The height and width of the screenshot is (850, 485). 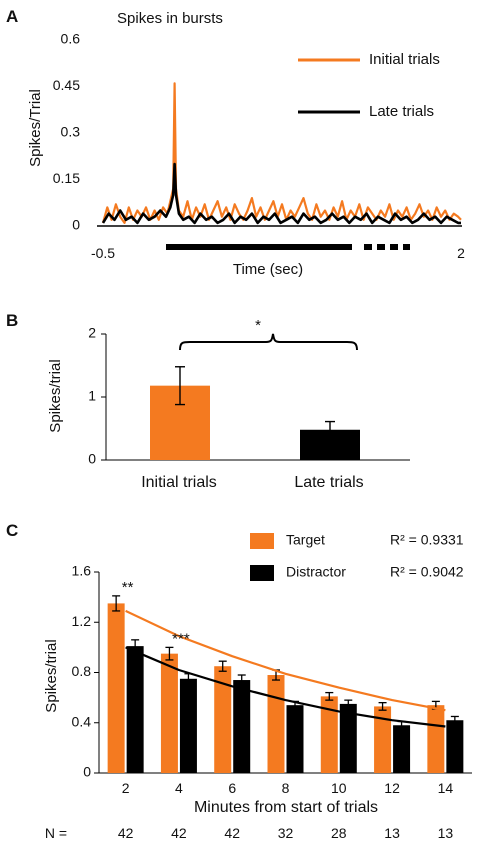 What do you see at coordinates (446, 788) in the screenshot?
I see `panel-c-xtick-label: 14` at bounding box center [446, 788].